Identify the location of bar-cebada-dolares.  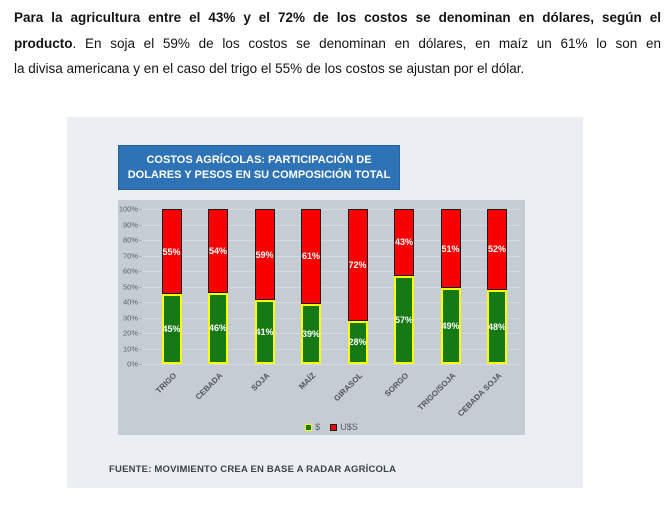
(218, 251).